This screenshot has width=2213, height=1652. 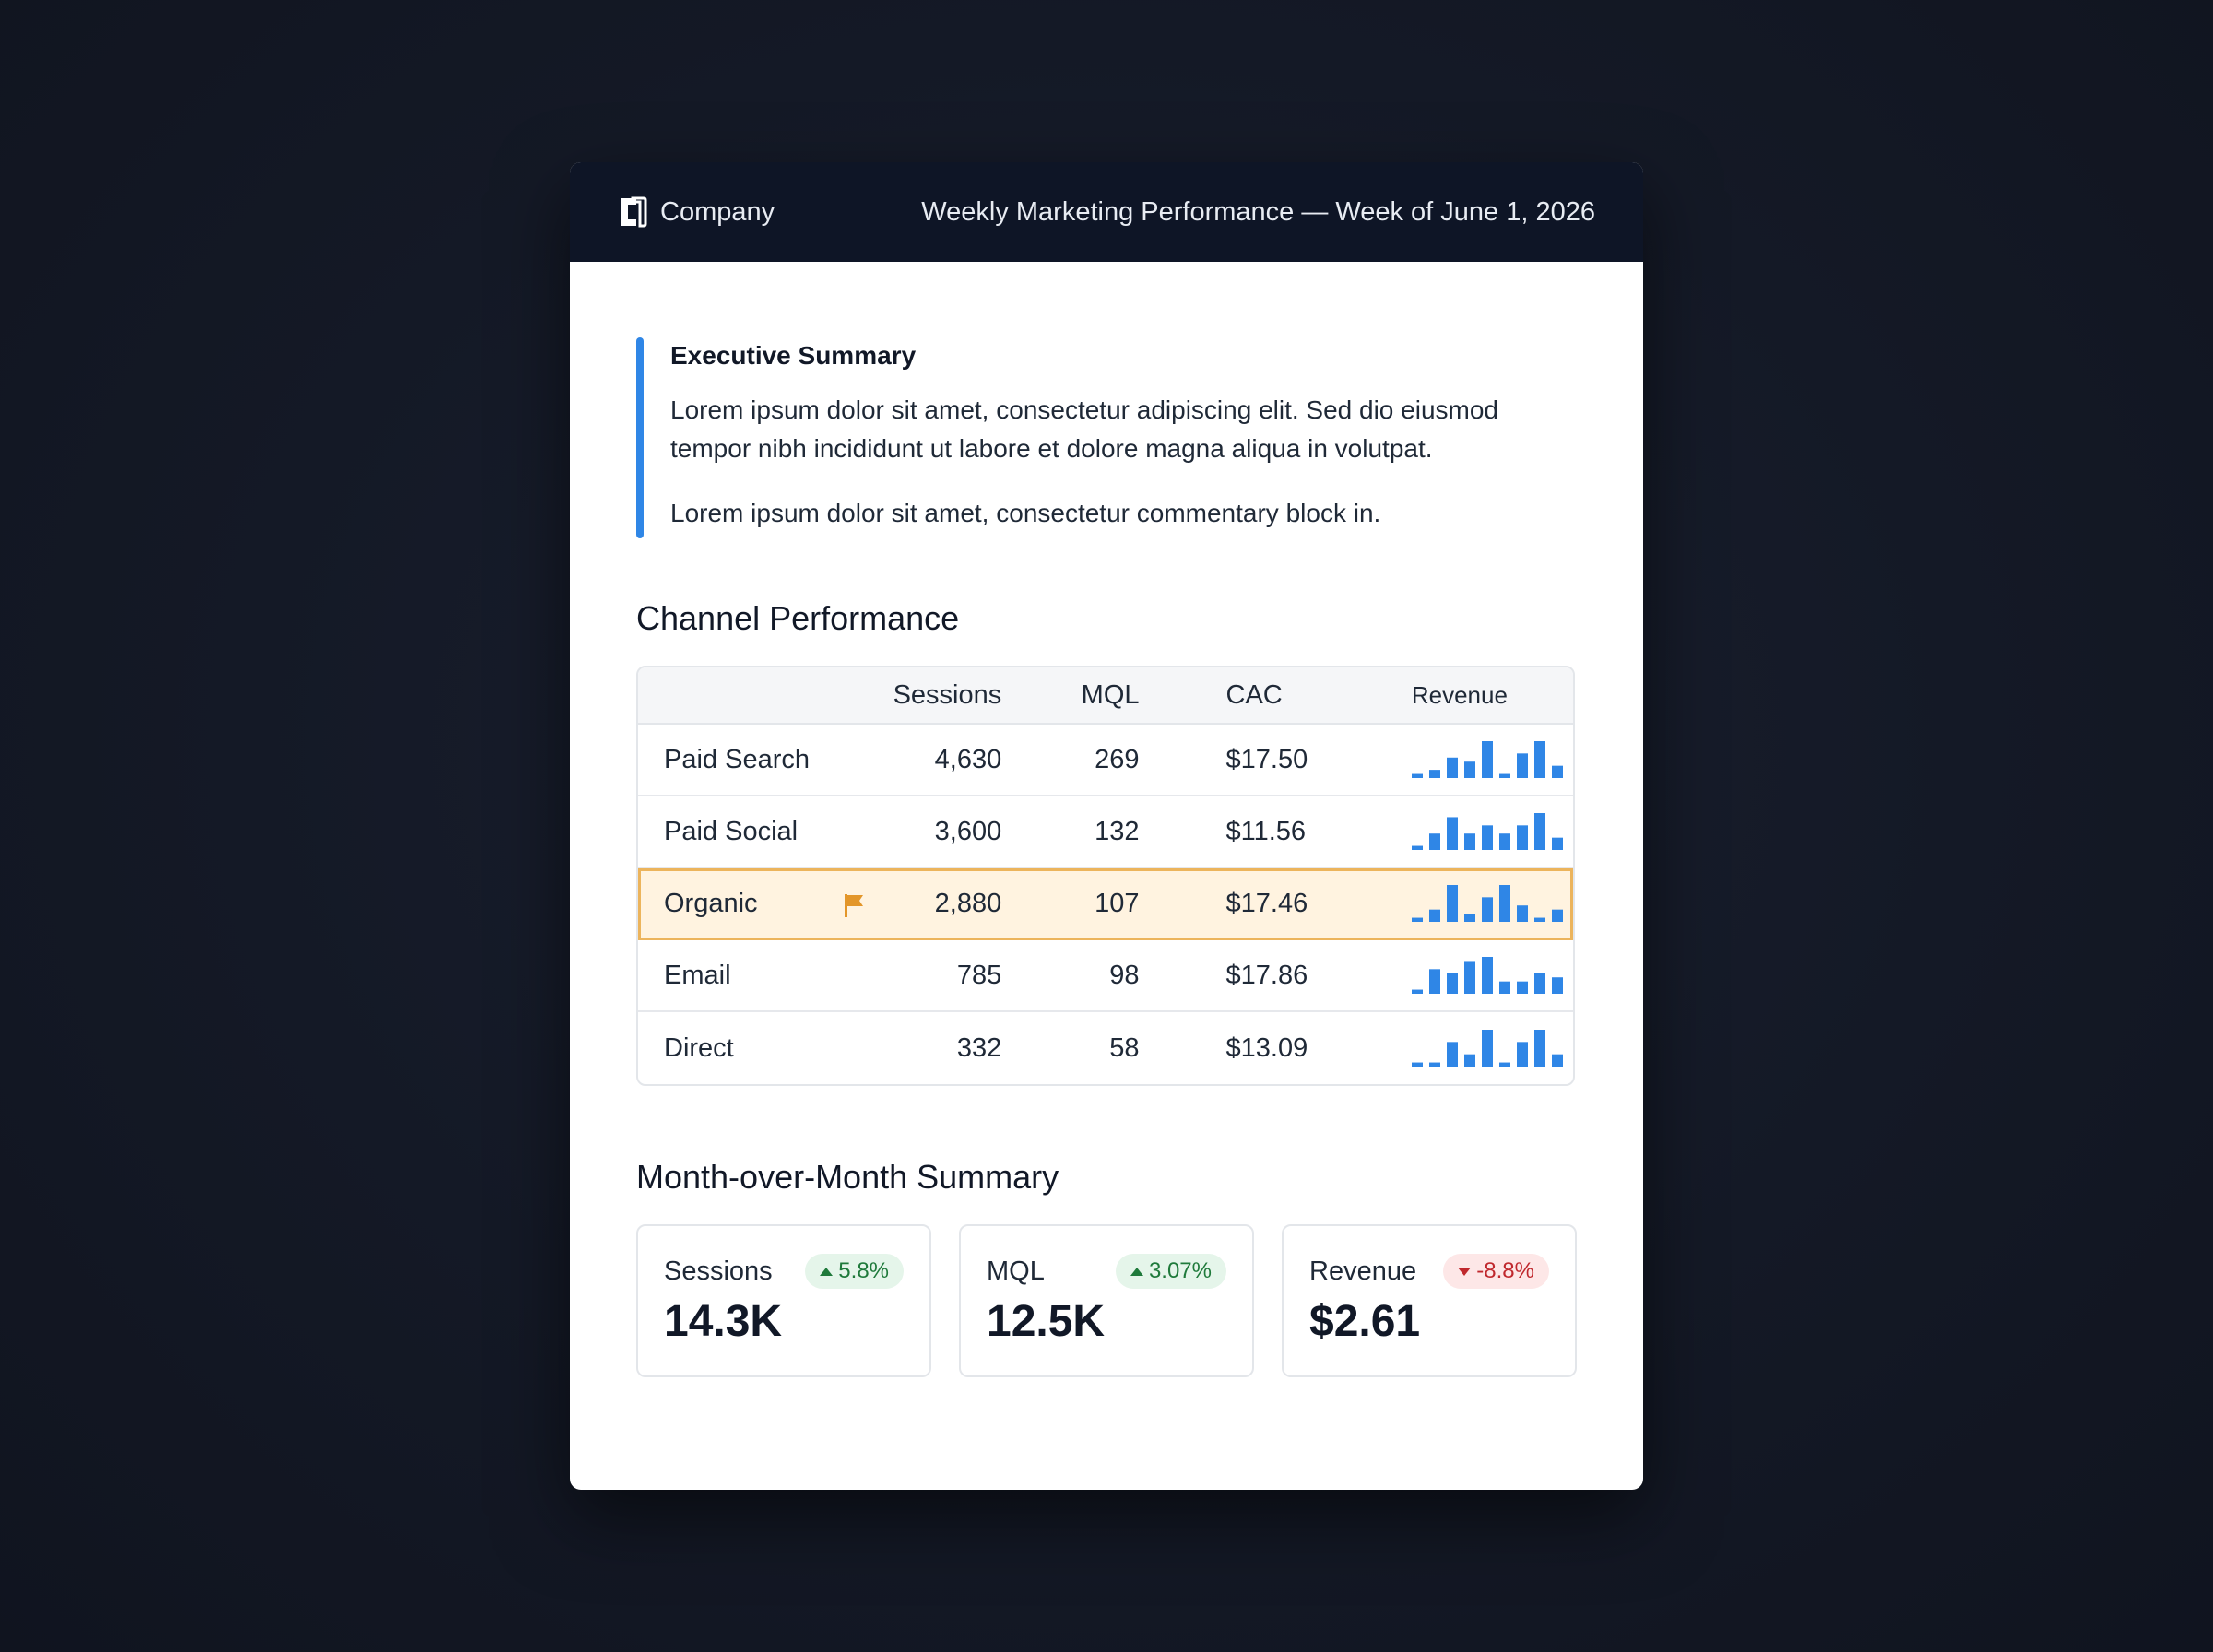 What do you see at coordinates (1105, 976) in the screenshot?
I see `table-row: Email 785 98 $17.86` at bounding box center [1105, 976].